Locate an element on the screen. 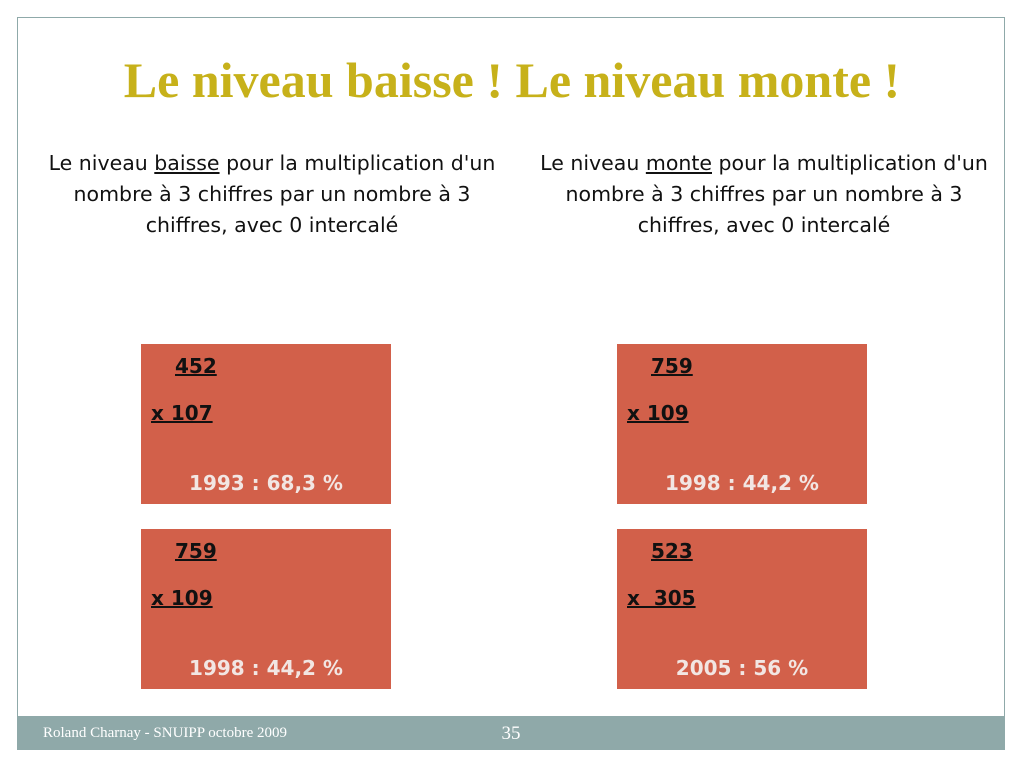 The width and height of the screenshot is (1024, 768). result-box-right-top: 759 x 109 1998 : 44,2 % is located at coordinates (742, 424).